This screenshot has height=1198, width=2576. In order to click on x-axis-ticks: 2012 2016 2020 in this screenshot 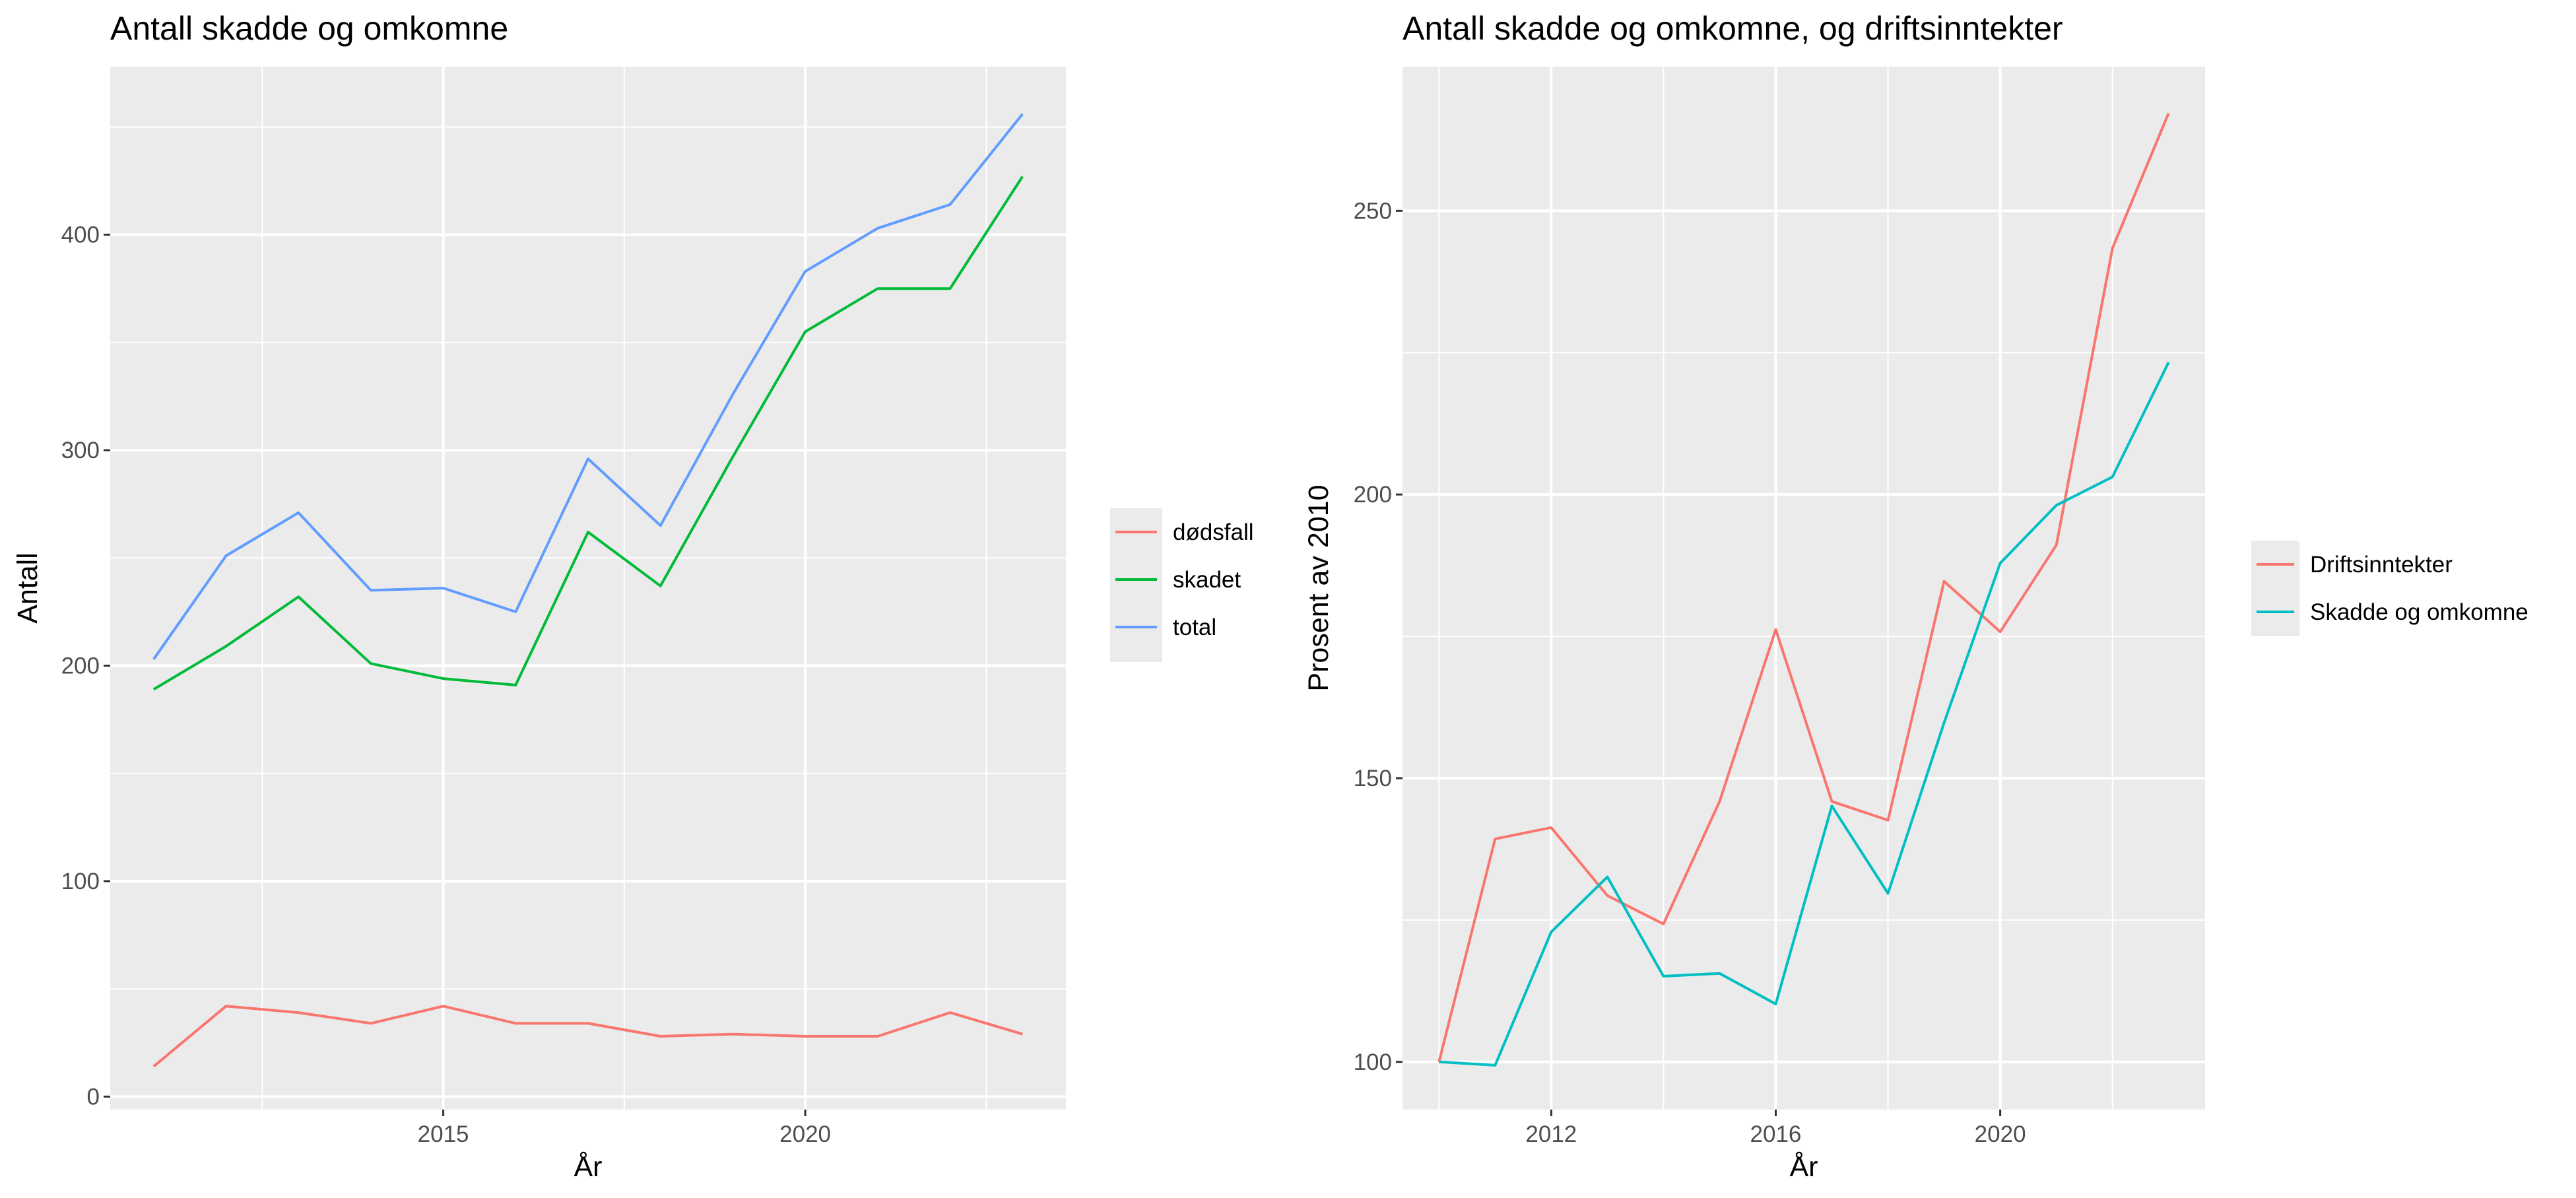, I will do `click(1775, 1128)`.